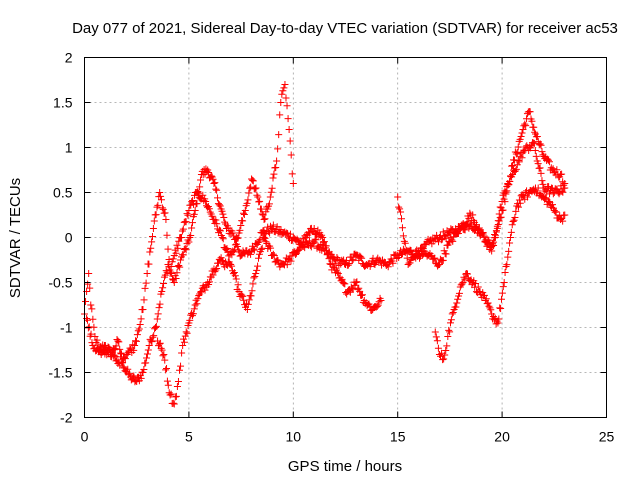 Image resolution: width=640 pixels, height=480 pixels. What do you see at coordinates (15, 238) in the screenshot?
I see `y-axis-label: SDTVAR / TECUs` at bounding box center [15, 238].